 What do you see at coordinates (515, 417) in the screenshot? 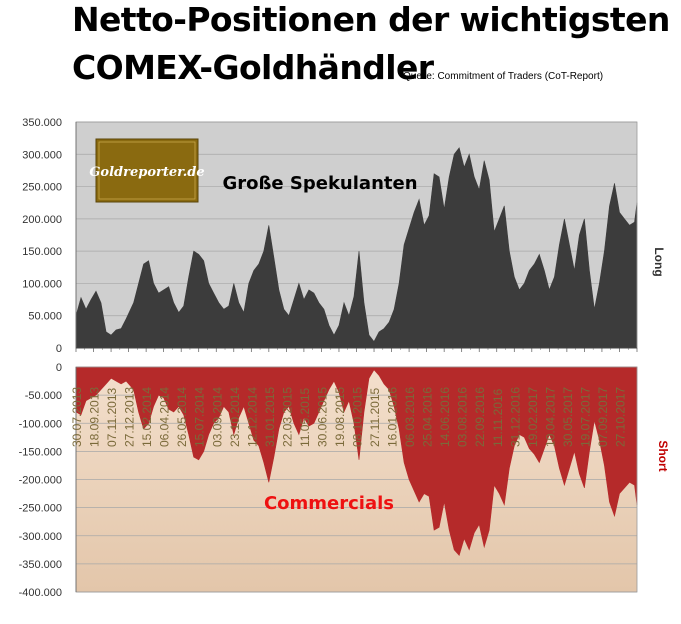
I see `x-tick-label: 31.12.2016` at bounding box center [515, 417].